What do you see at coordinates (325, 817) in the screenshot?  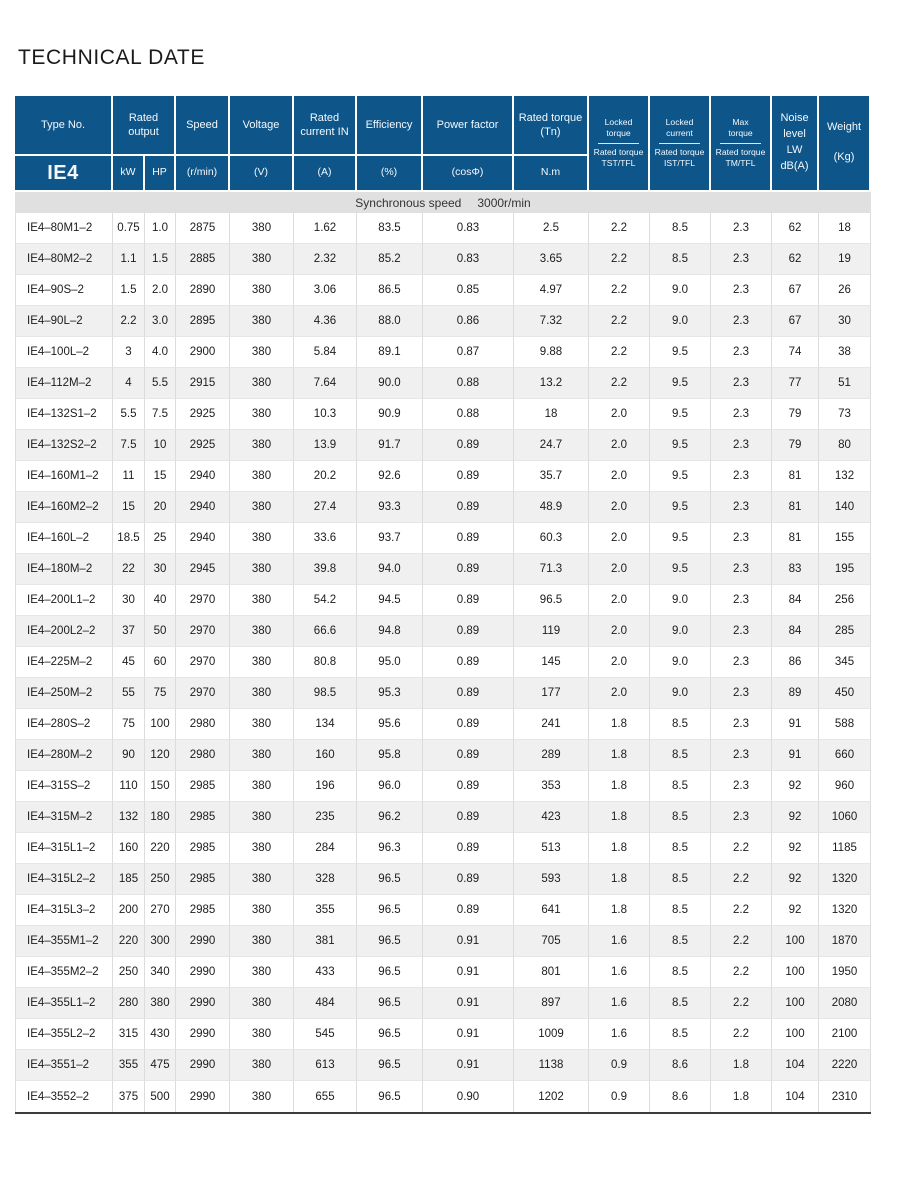 I see `cell-rated-current: 235` at bounding box center [325, 817].